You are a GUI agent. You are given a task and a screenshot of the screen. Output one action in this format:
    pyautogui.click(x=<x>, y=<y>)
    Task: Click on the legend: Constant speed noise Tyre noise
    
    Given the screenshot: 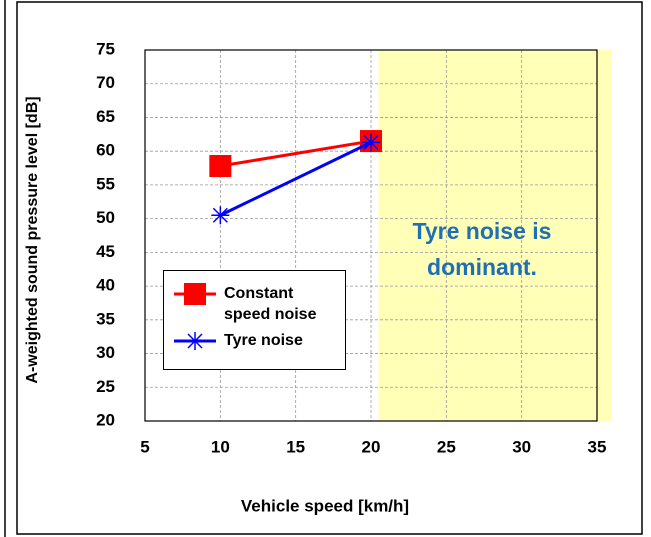 What is the action you would take?
    pyautogui.click(x=254, y=320)
    